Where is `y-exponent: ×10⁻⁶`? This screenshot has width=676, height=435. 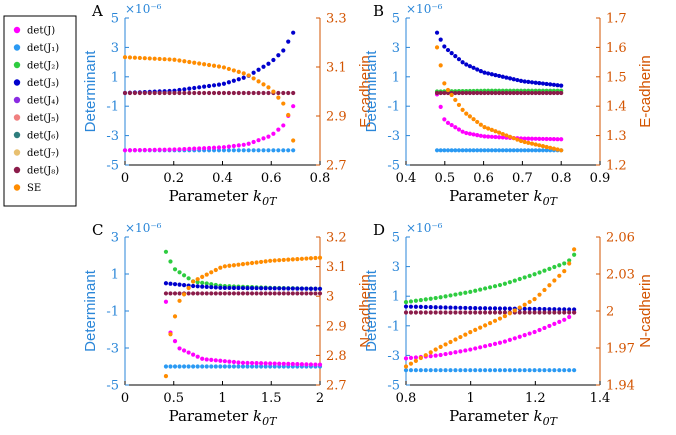 y-exponent: ×10⁻⁶ is located at coordinates (424, 9).